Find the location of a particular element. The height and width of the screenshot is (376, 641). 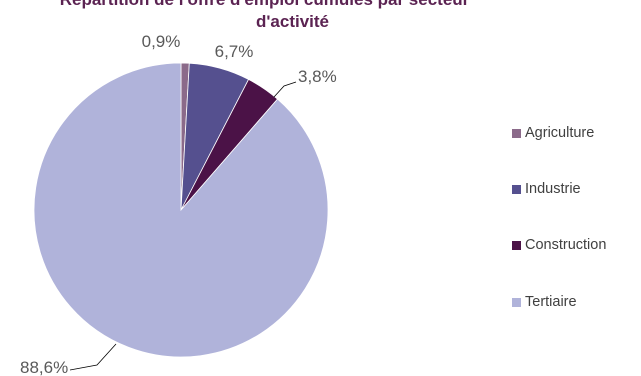

legend-swatch-industrie is located at coordinates (516, 189).